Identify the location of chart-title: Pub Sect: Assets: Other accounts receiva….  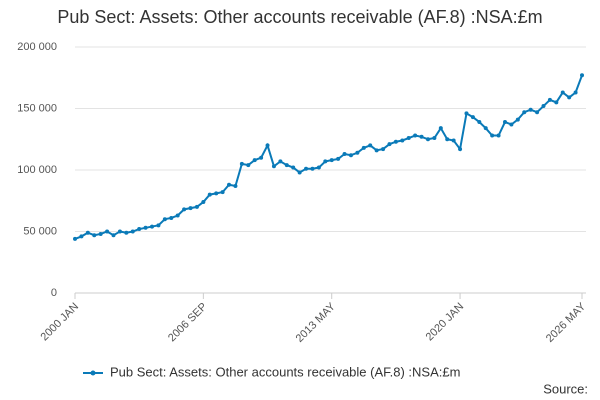
(299, 17).